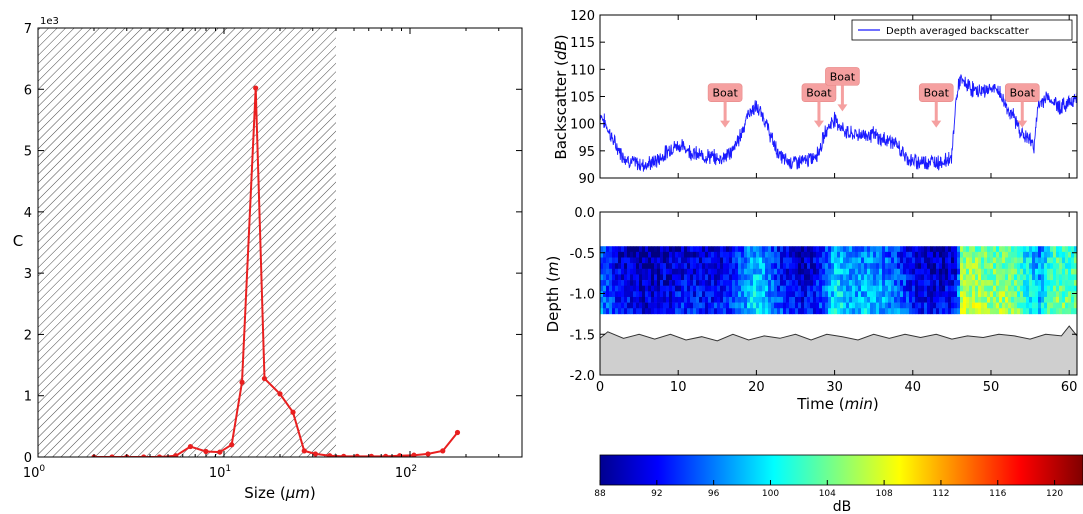 This screenshot has width=1083, height=514. What do you see at coordinates (714, 494) in the screenshot?
I see `colorbar-tick-label: 96` at bounding box center [714, 494].